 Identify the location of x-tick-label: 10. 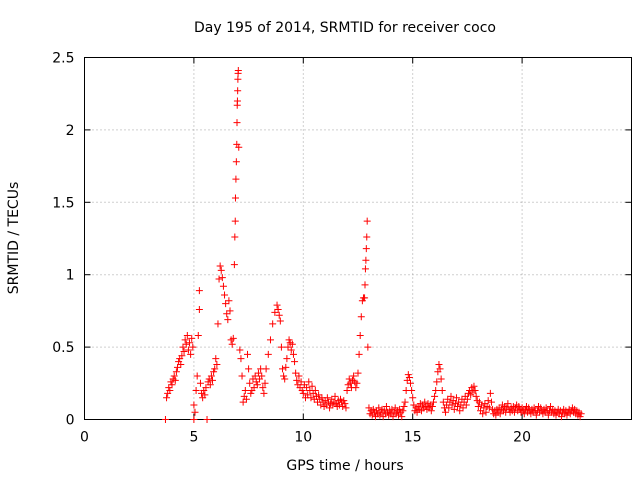
(303, 438).